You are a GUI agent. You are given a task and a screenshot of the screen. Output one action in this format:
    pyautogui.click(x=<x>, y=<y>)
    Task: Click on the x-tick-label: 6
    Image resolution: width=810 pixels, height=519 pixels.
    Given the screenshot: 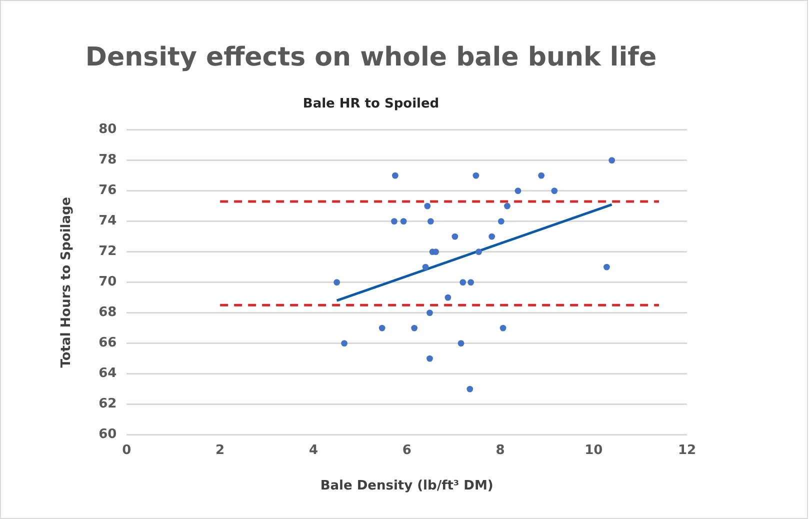 What is the action you would take?
    pyautogui.click(x=407, y=450)
    